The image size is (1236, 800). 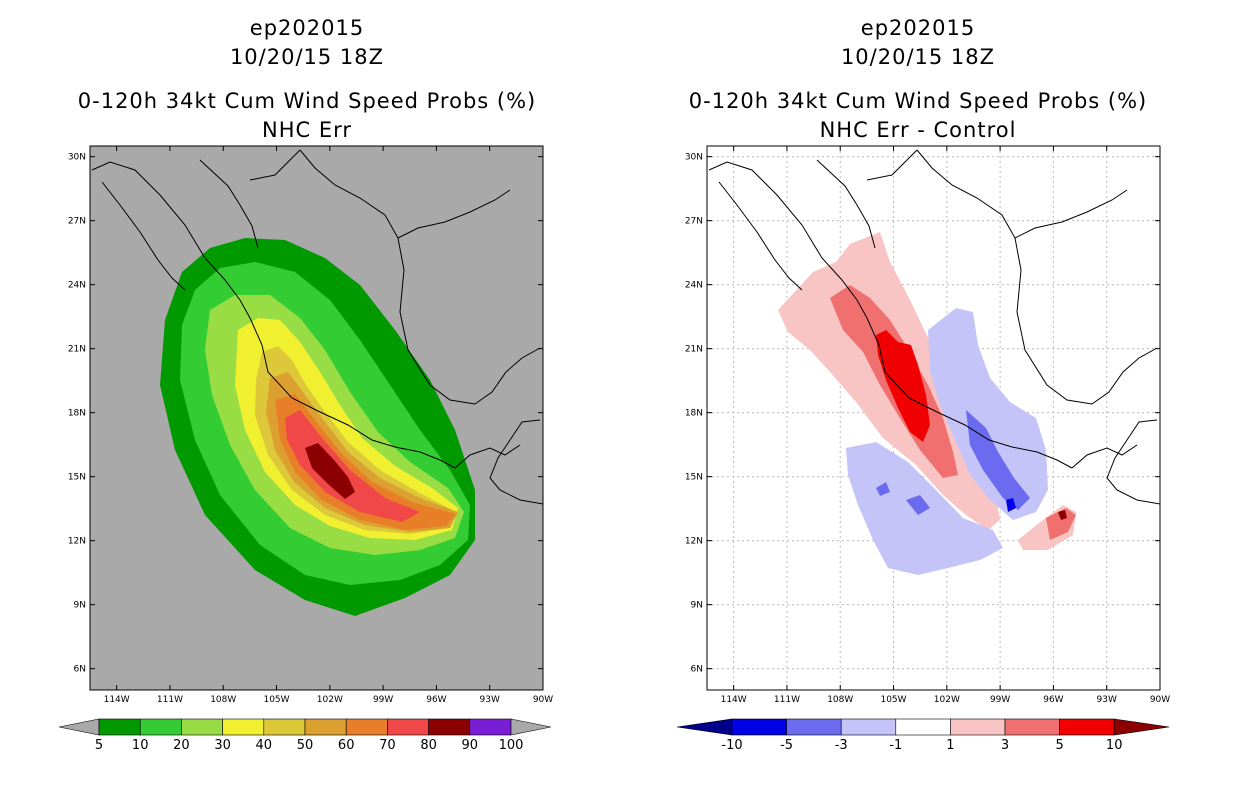 I want to click on colorbar-label: 100, so click(x=511, y=745).